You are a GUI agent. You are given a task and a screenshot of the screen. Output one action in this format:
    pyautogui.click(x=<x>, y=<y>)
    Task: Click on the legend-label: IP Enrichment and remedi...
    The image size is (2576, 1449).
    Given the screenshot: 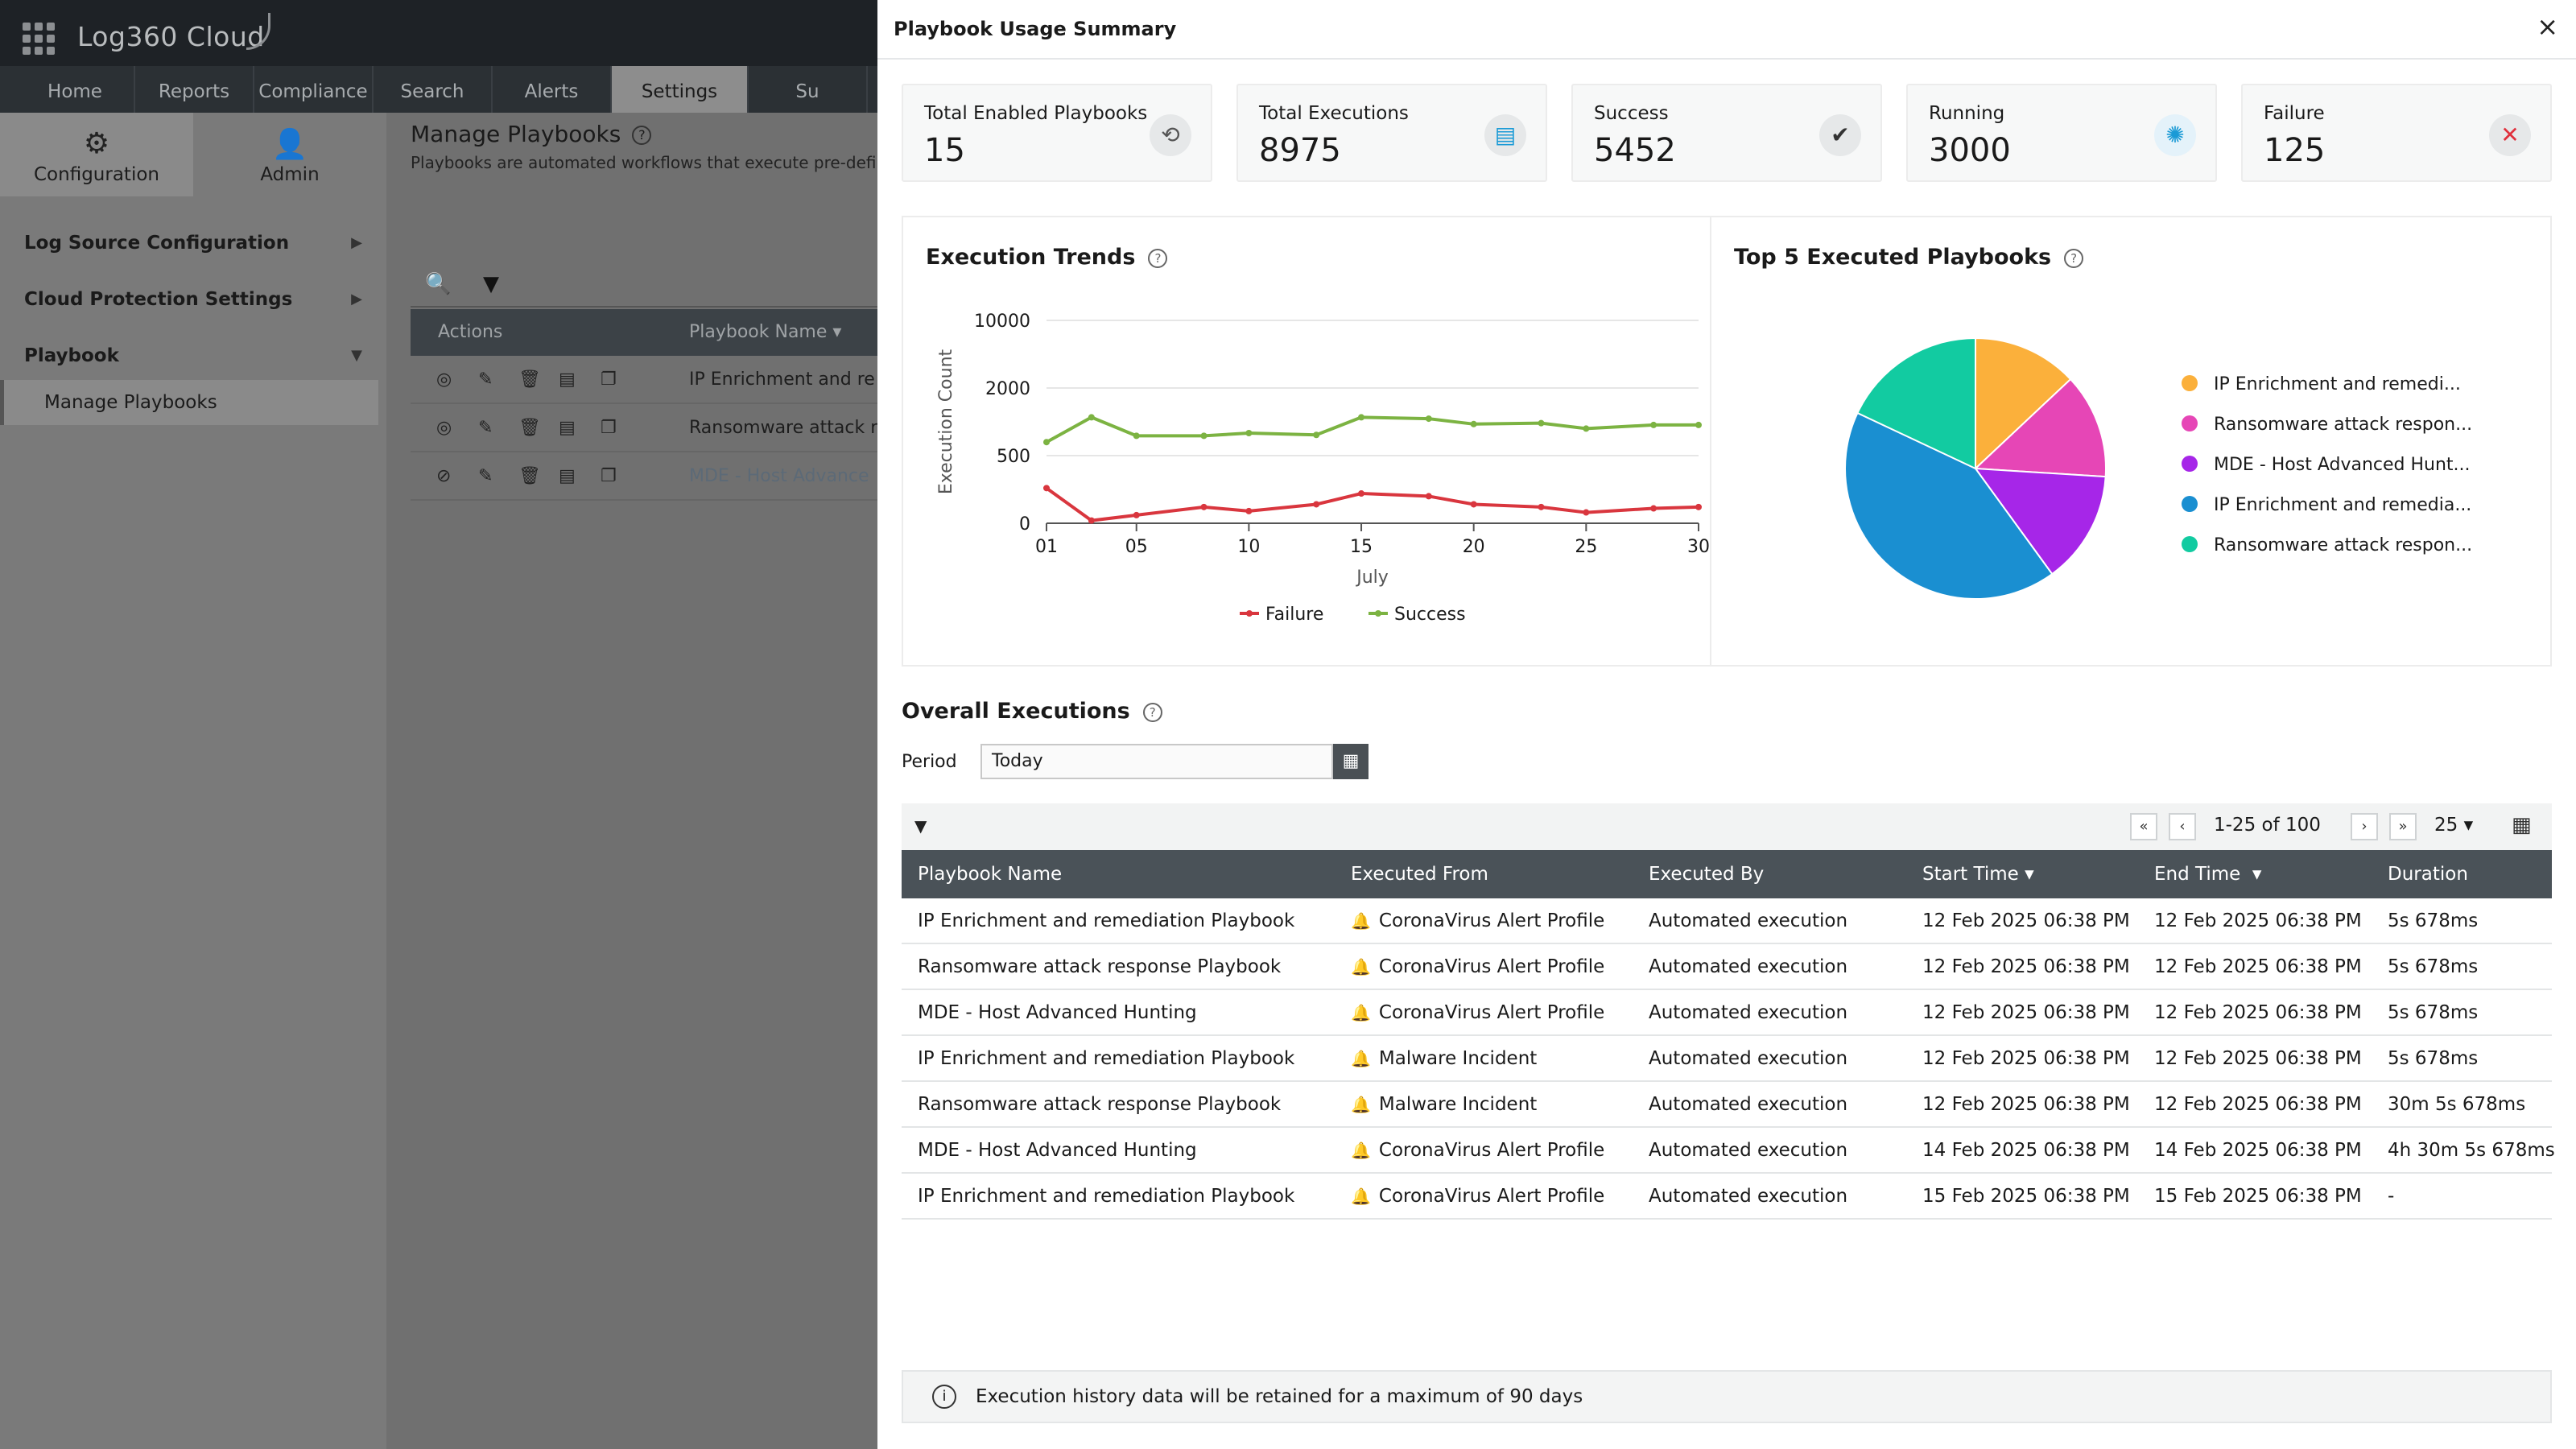 What is the action you would take?
    pyautogui.click(x=2337, y=384)
    